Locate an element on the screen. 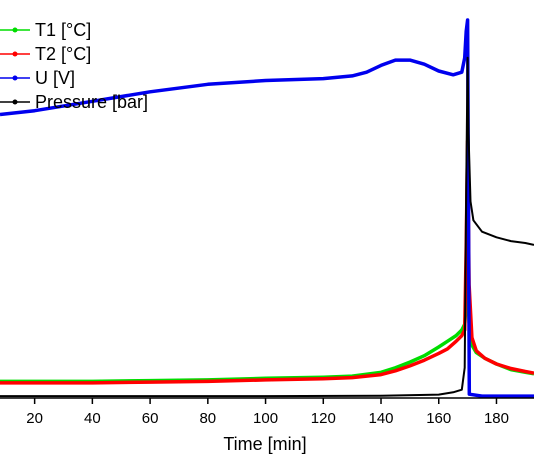  legend-item-t2-c: T2 [°C] is located at coordinates (45, 54).